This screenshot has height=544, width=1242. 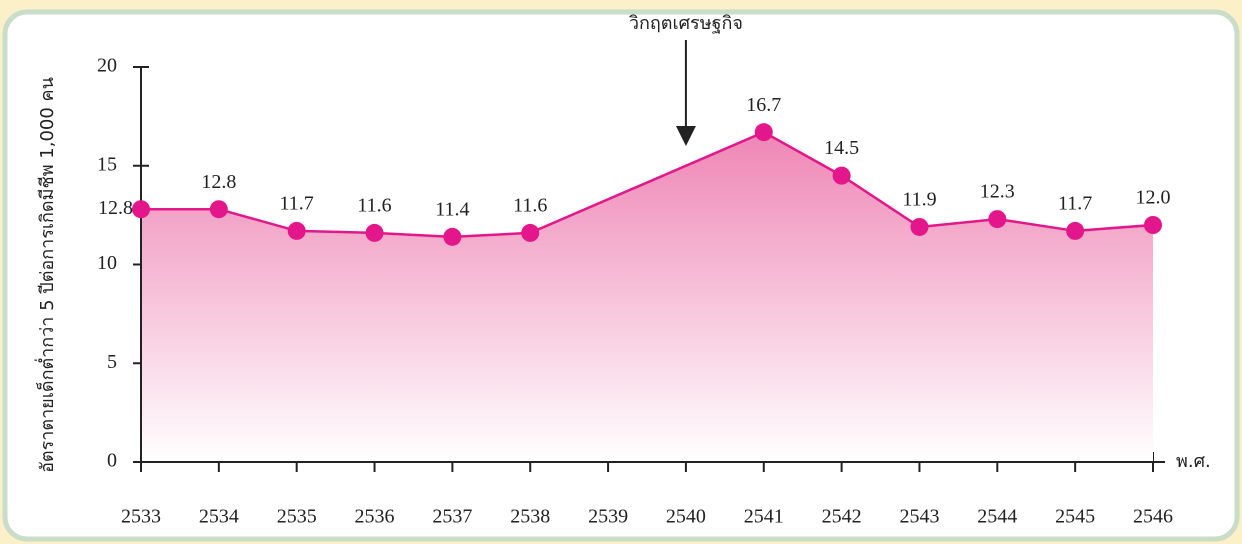 What do you see at coordinates (1153, 198) in the screenshot?
I see `data-label: 12.0` at bounding box center [1153, 198].